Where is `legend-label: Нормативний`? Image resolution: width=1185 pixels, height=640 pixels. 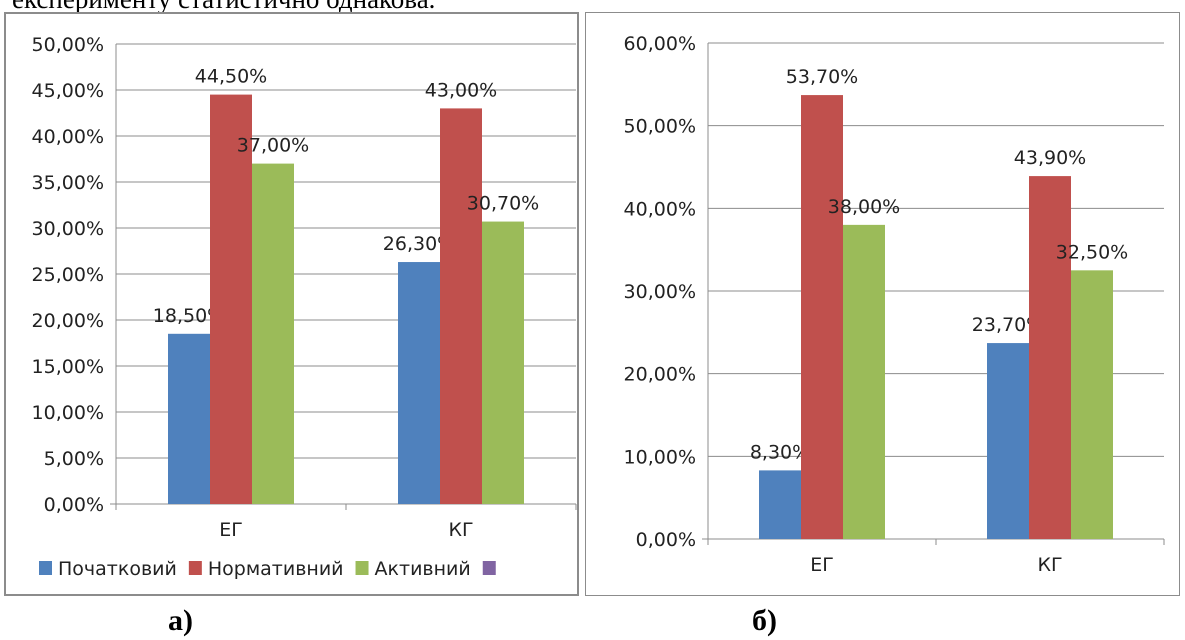
legend-label: Нормативний is located at coordinates (276, 569).